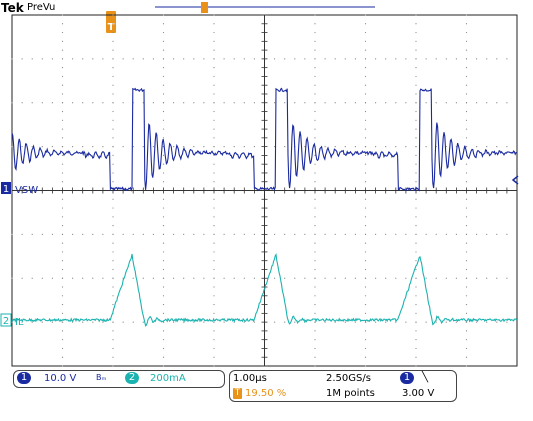  I want to click on ch1-scale: 10.0 V, so click(60, 378).